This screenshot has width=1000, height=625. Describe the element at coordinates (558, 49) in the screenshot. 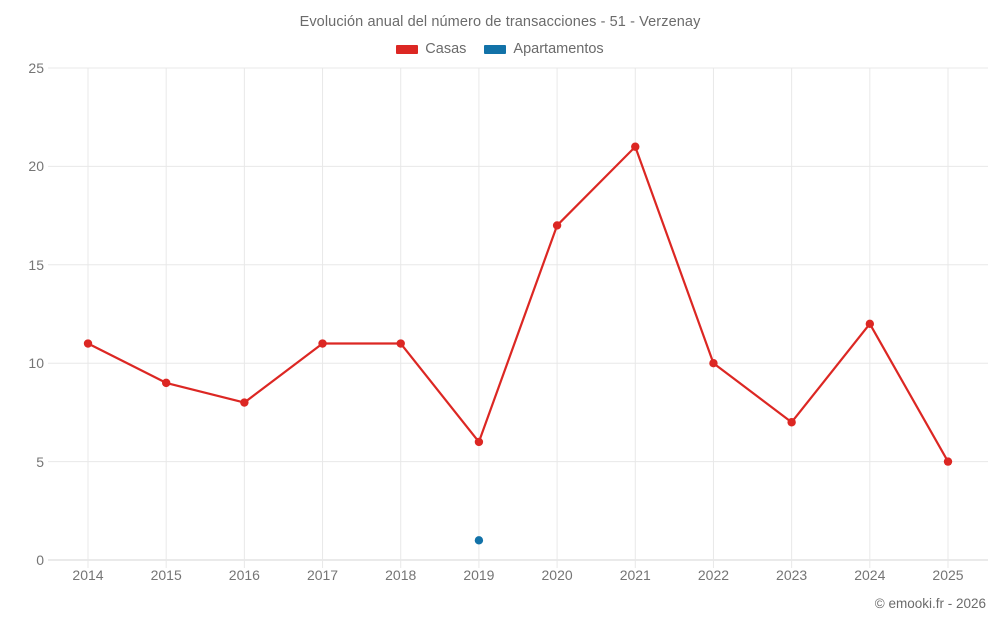

I see `legend-label: Apartamentos` at that location.